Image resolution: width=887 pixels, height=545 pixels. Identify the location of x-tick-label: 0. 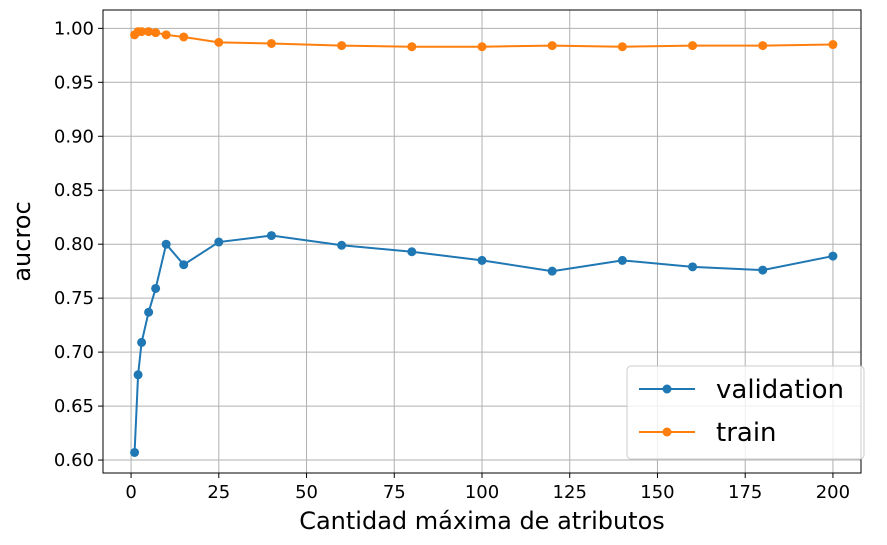
(130, 492).